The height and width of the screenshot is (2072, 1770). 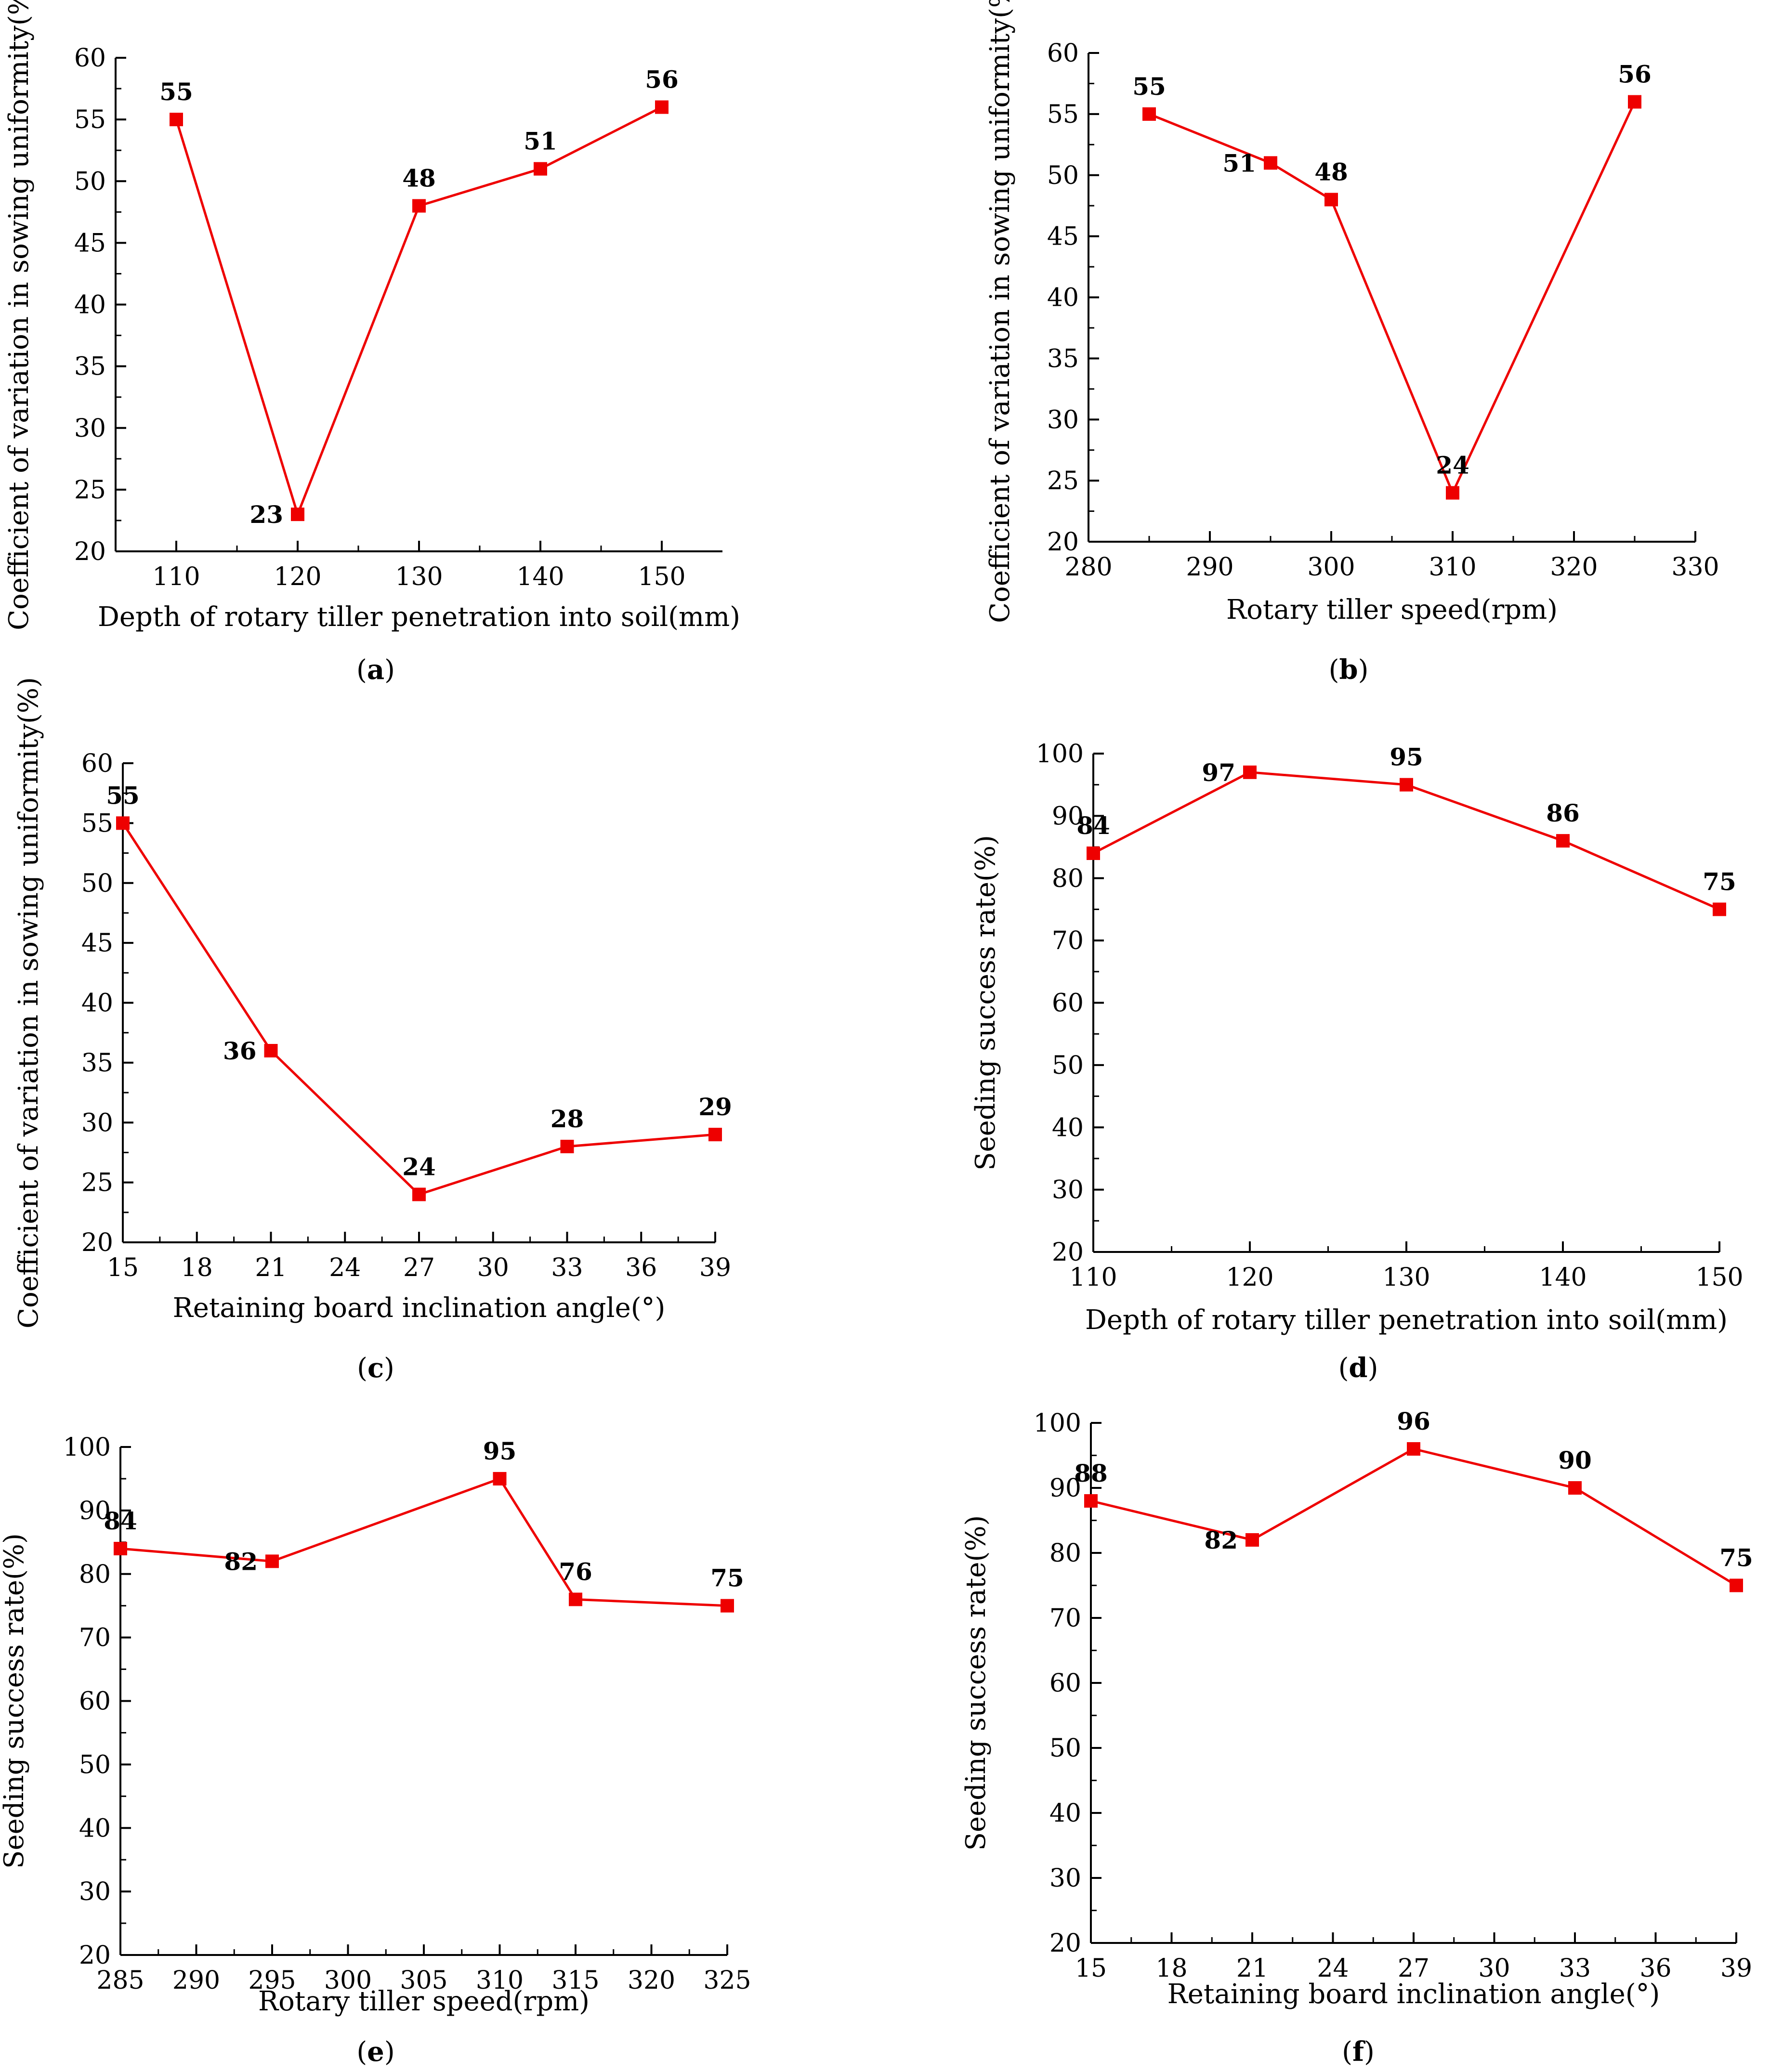 What do you see at coordinates (266, 514) in the screenshot?
I see `data-label: 23` at bounding box center [266, 514].